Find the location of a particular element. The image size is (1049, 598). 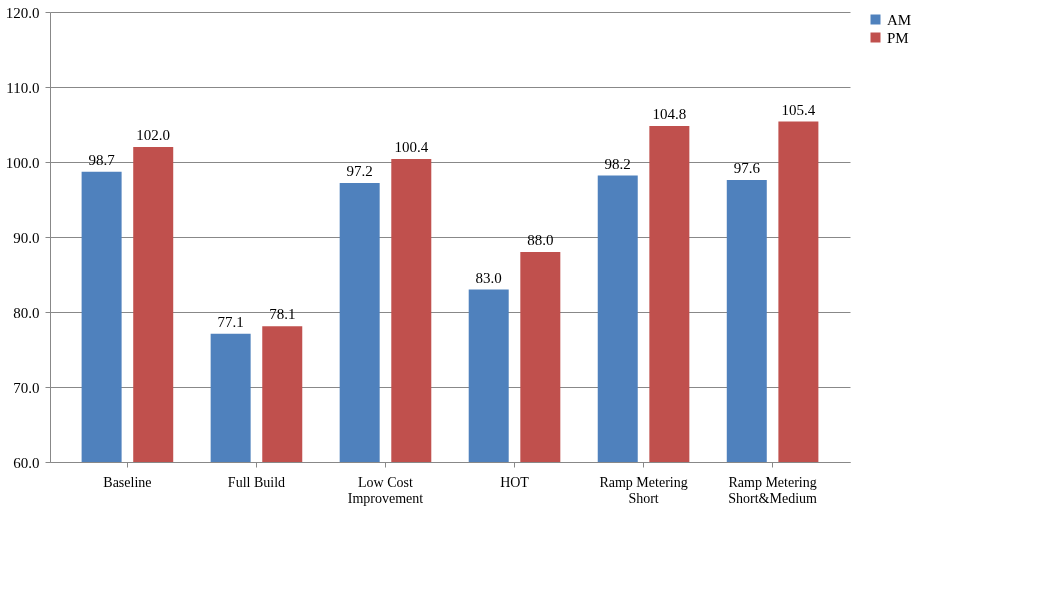

y-tick-label: 60.0 is located at coordinates (26, 462).